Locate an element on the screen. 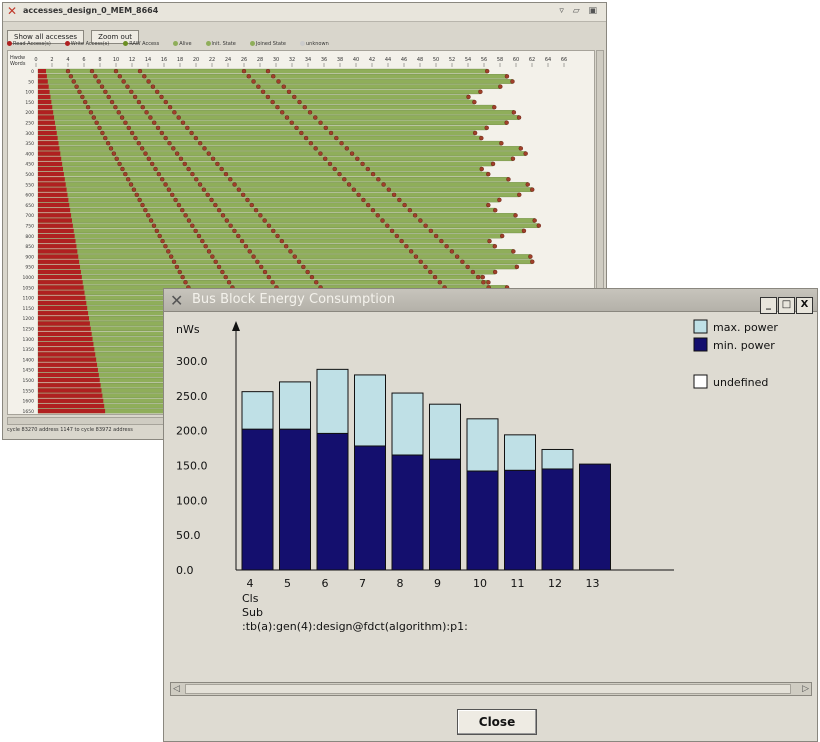  window-controls-icon: ▿ ▱ ▣ is located at coordinates (579, 11).